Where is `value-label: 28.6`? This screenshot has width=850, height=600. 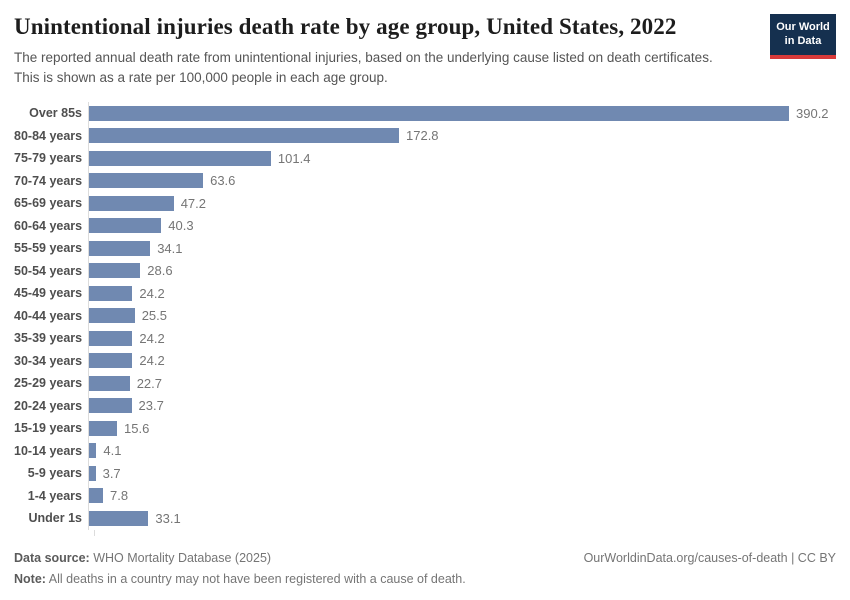
value-label: 28.6 is located at coordinates (160, 271).